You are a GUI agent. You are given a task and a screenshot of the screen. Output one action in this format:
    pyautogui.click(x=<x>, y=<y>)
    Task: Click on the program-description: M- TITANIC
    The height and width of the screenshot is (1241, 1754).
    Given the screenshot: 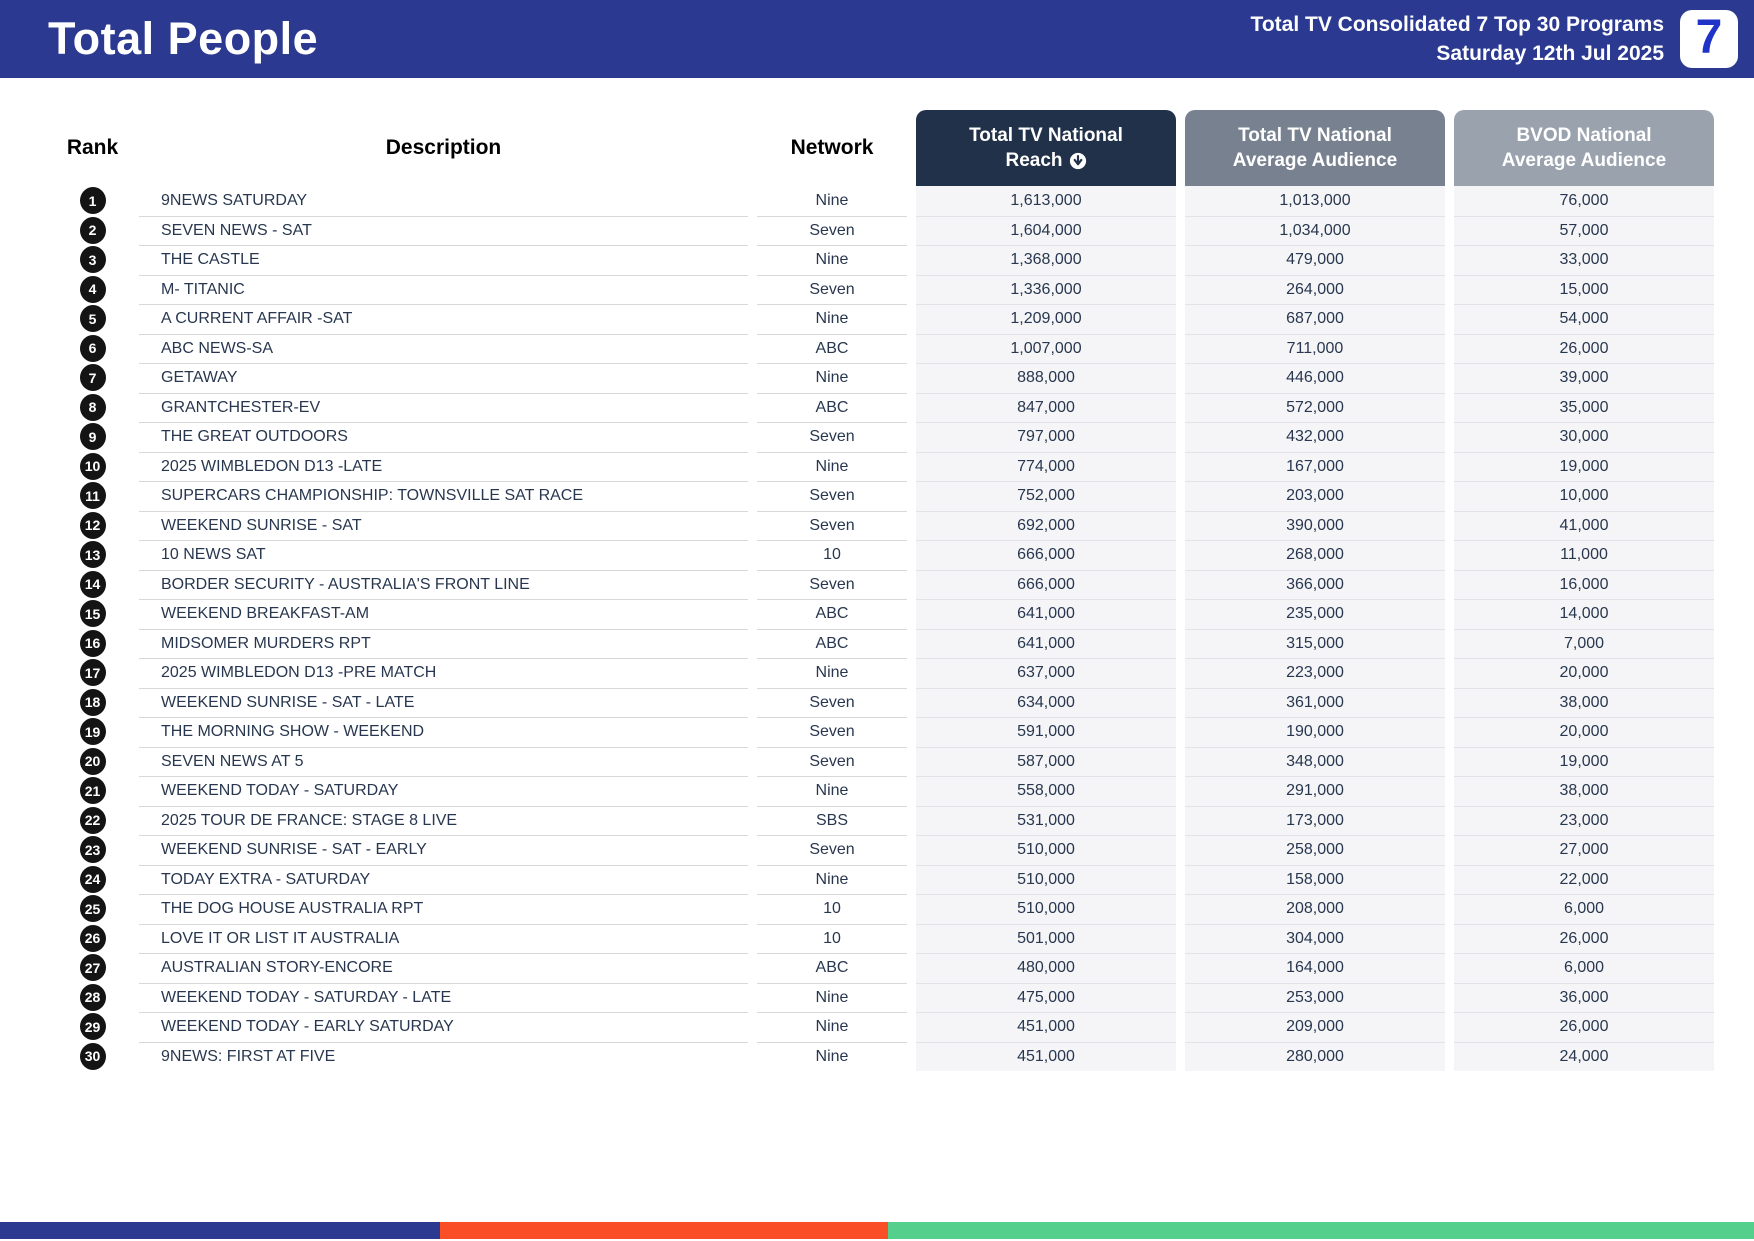 What is the action you would take?
    pyautogui.click(x=443, y=289)
    